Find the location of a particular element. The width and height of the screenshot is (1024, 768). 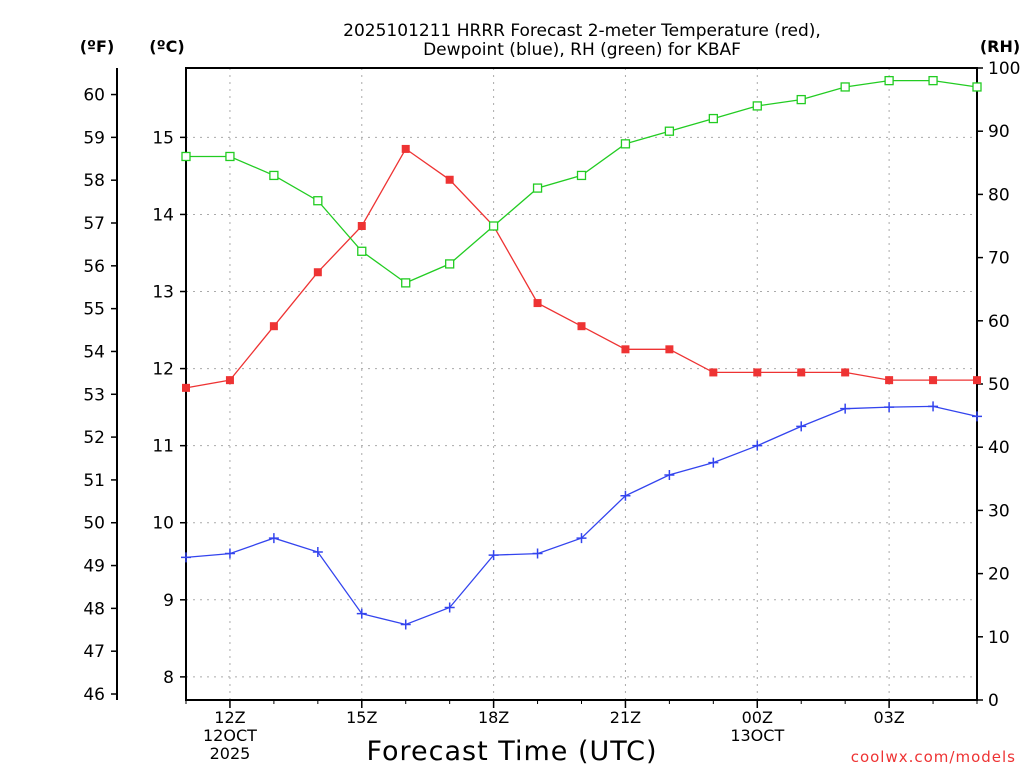

rh-tick-label: 80 is located at coordinates (999, 195).